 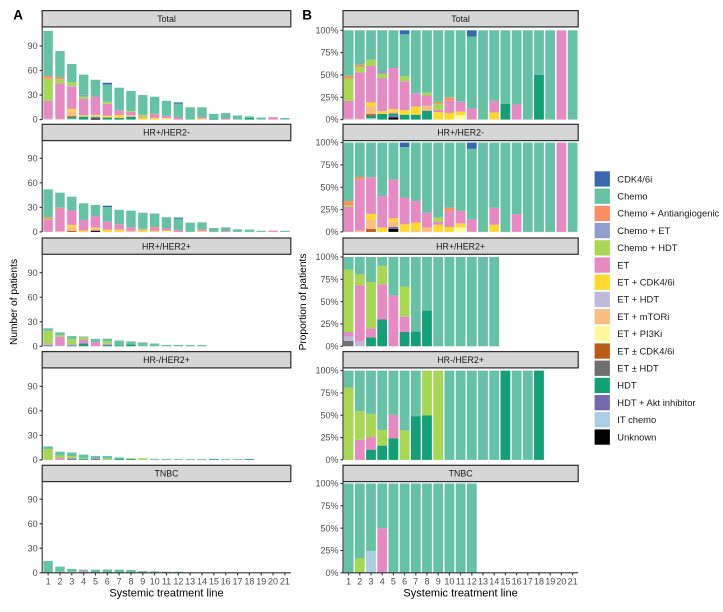 What do you see at coordinates (303, 302) in the screenshot?
I see `svg-text: Proportion of patients` at bounding box center [303, 302].